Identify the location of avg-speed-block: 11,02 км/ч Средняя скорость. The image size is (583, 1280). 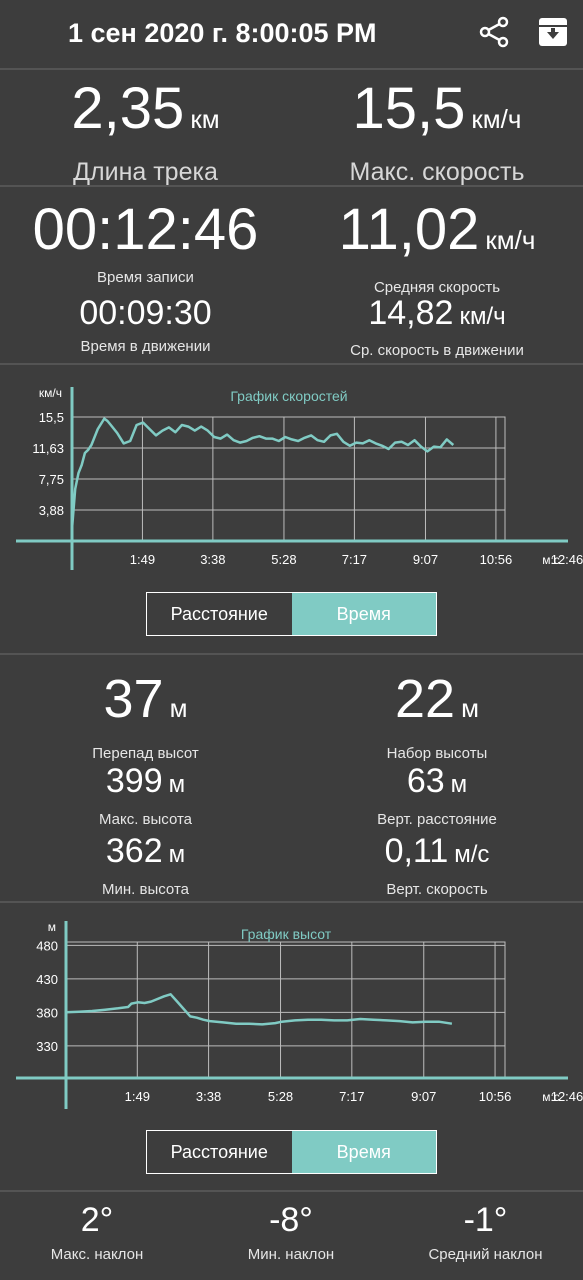
(437, 247).